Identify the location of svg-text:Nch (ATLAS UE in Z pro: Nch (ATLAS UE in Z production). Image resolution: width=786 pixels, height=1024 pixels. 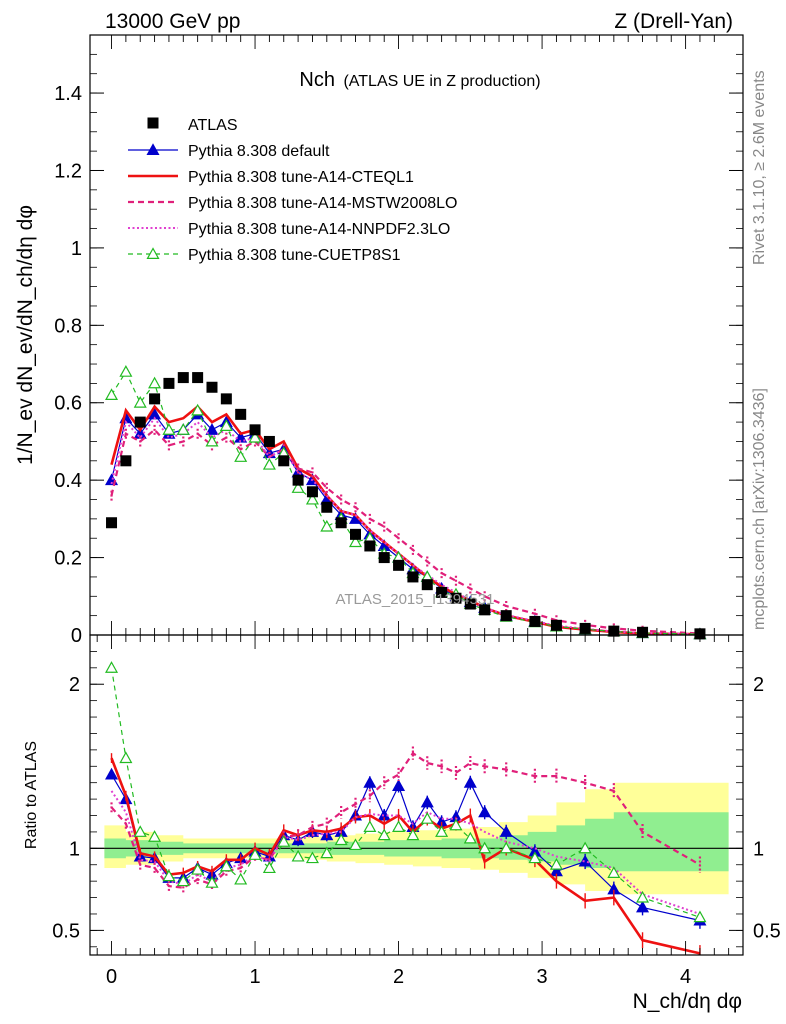
(419, 80).